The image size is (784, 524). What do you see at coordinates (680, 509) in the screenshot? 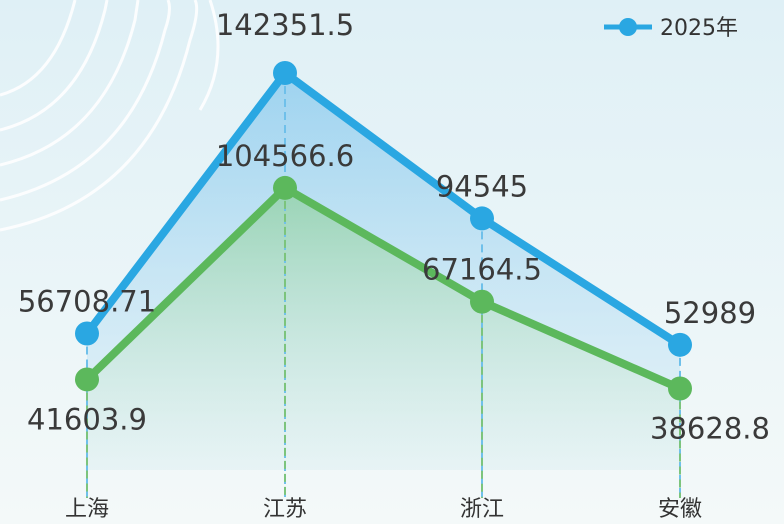
I see `category-label: 安徽` at bounding box center [680, 509].